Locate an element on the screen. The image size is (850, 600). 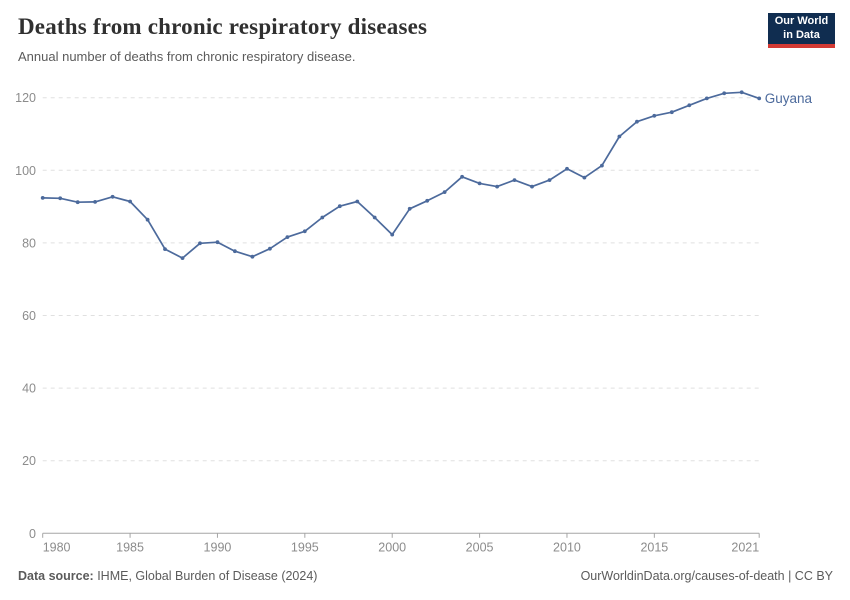
y-axis-tick-label: 0 is located at coordinates (32, 534).